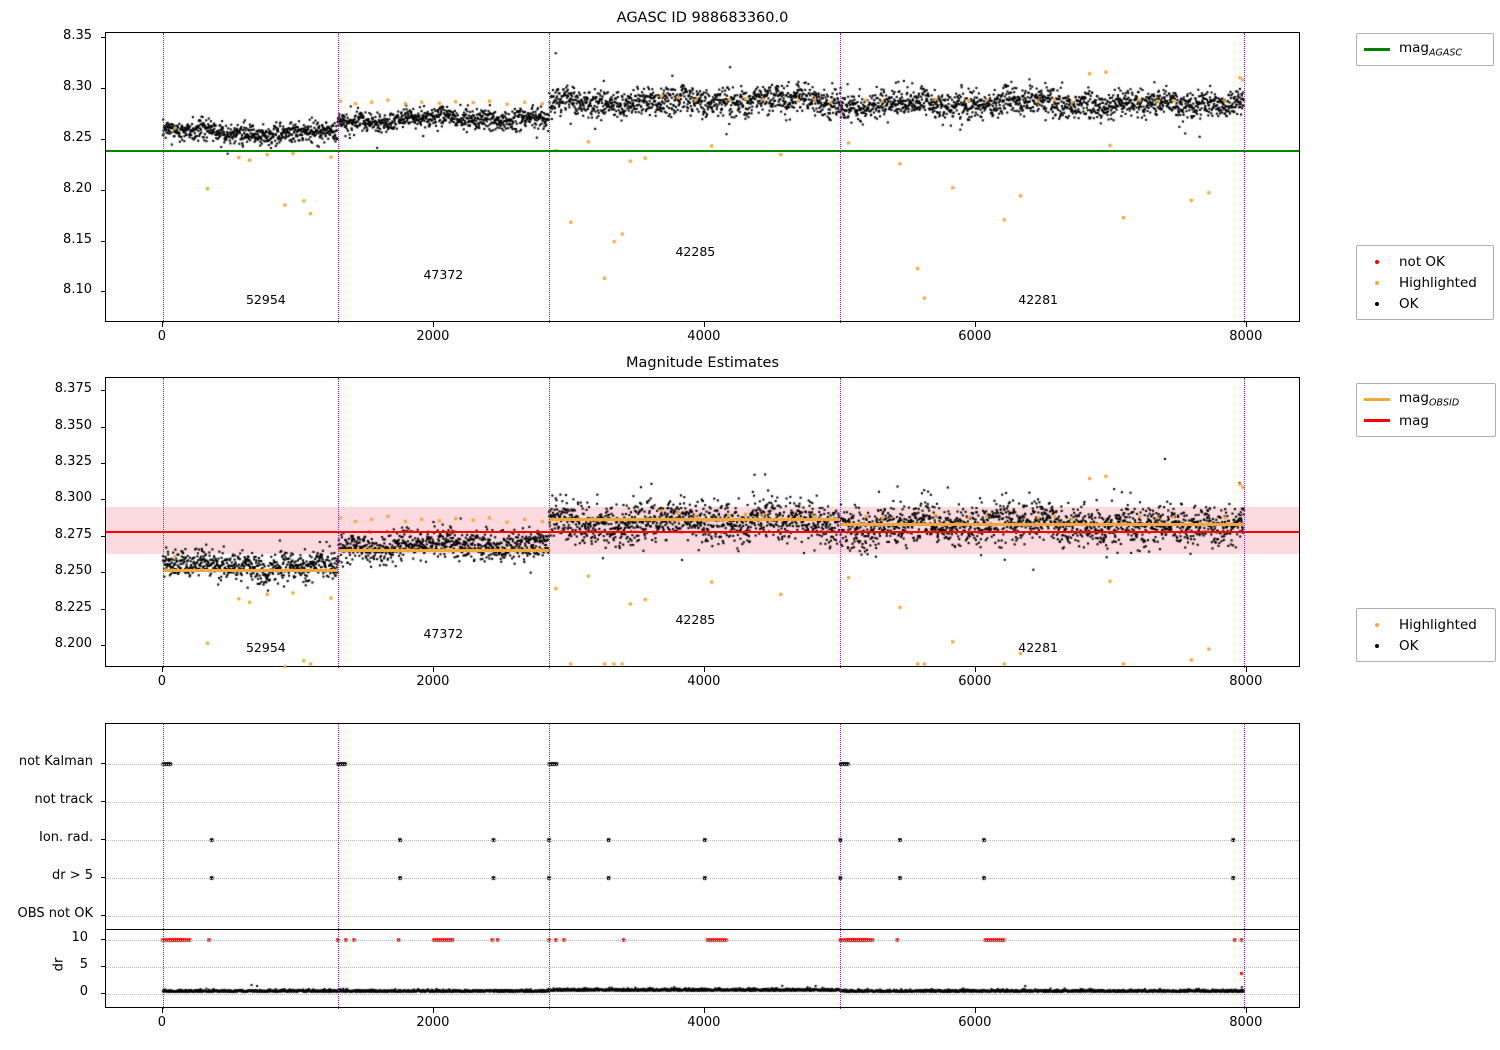  I want to click on panel-top-legend-points: not OK Highlighted OK, so click(1425, 282).